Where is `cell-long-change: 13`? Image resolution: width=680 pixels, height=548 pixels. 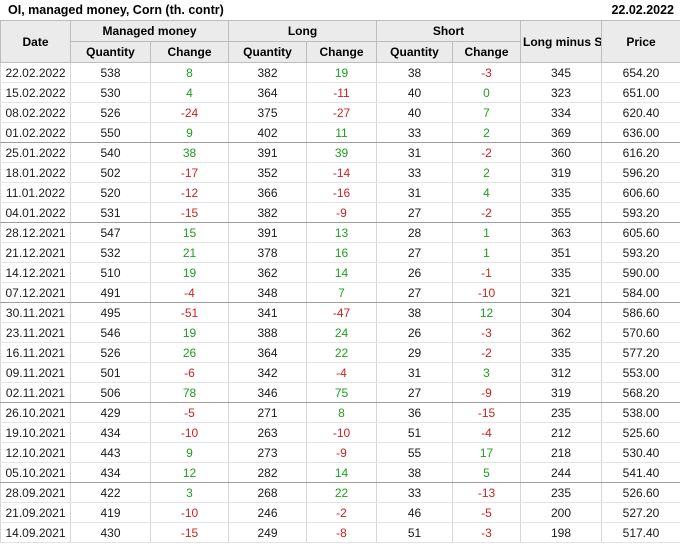
cell-long-change: 13 is located at coordinates (341, 232).